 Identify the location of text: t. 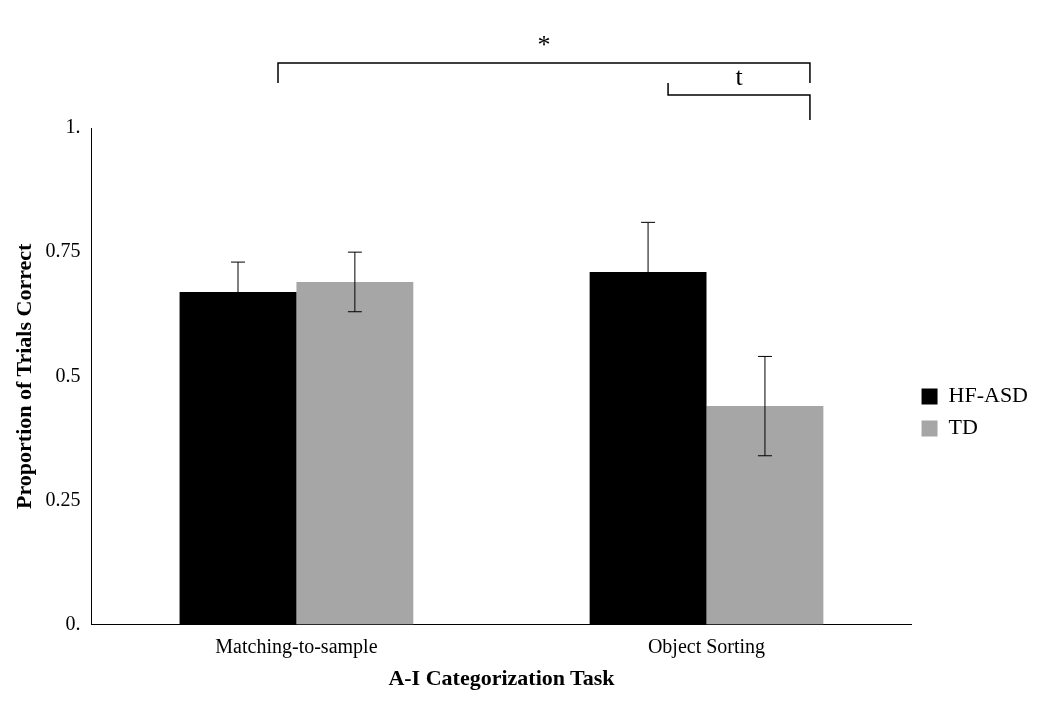
(739, 76).